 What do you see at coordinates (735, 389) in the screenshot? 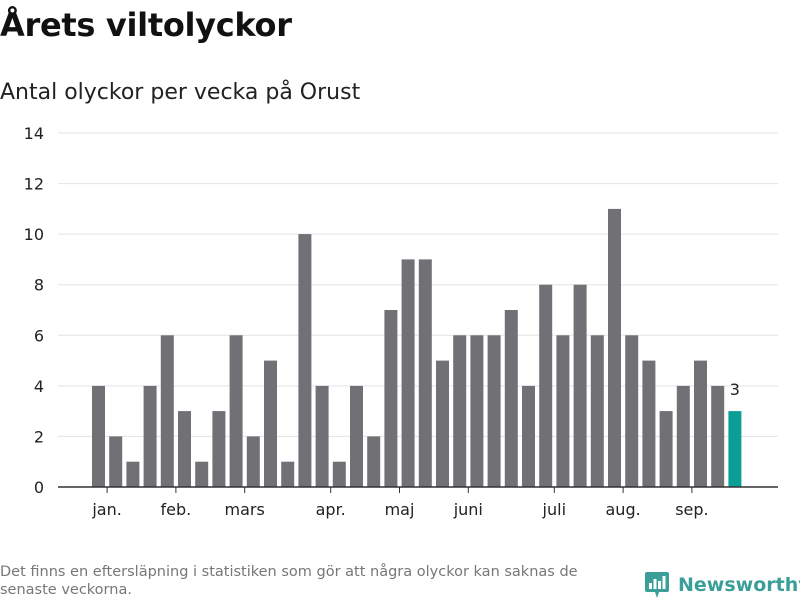
I see `last-value-label: 3` at bounding box center [735, 389].